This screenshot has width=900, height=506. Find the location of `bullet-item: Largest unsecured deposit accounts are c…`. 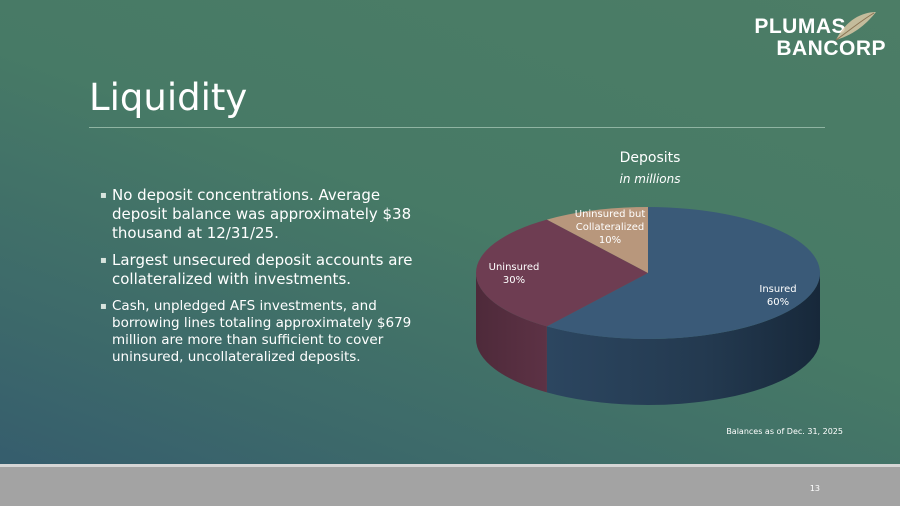

bullet-item: Largest unsecured deposit accounts are c… is located at coordinates (265, 270).